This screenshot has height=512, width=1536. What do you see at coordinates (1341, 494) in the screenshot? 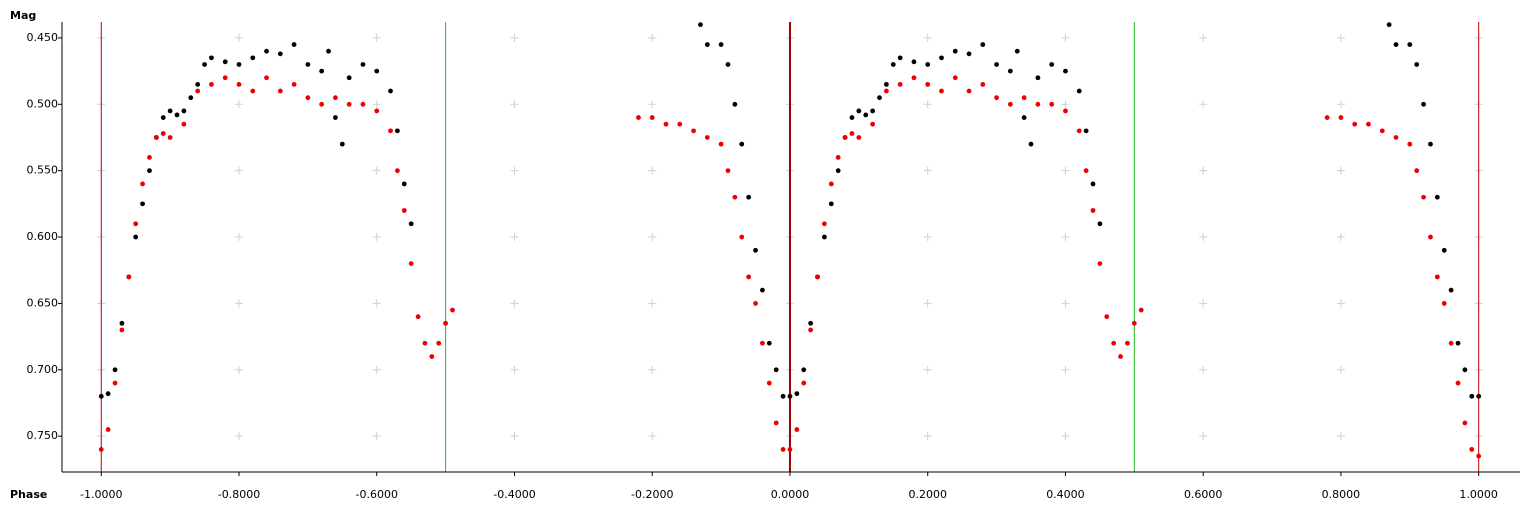
I see `x-tick-label: 0.8000` at bounding box center [1341, 494].